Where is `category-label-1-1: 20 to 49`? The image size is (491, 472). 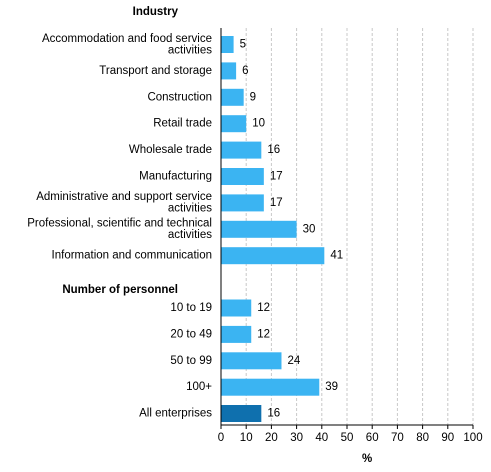
category-label-1-1: 20 to 49 is located at coordinates (191, 334).